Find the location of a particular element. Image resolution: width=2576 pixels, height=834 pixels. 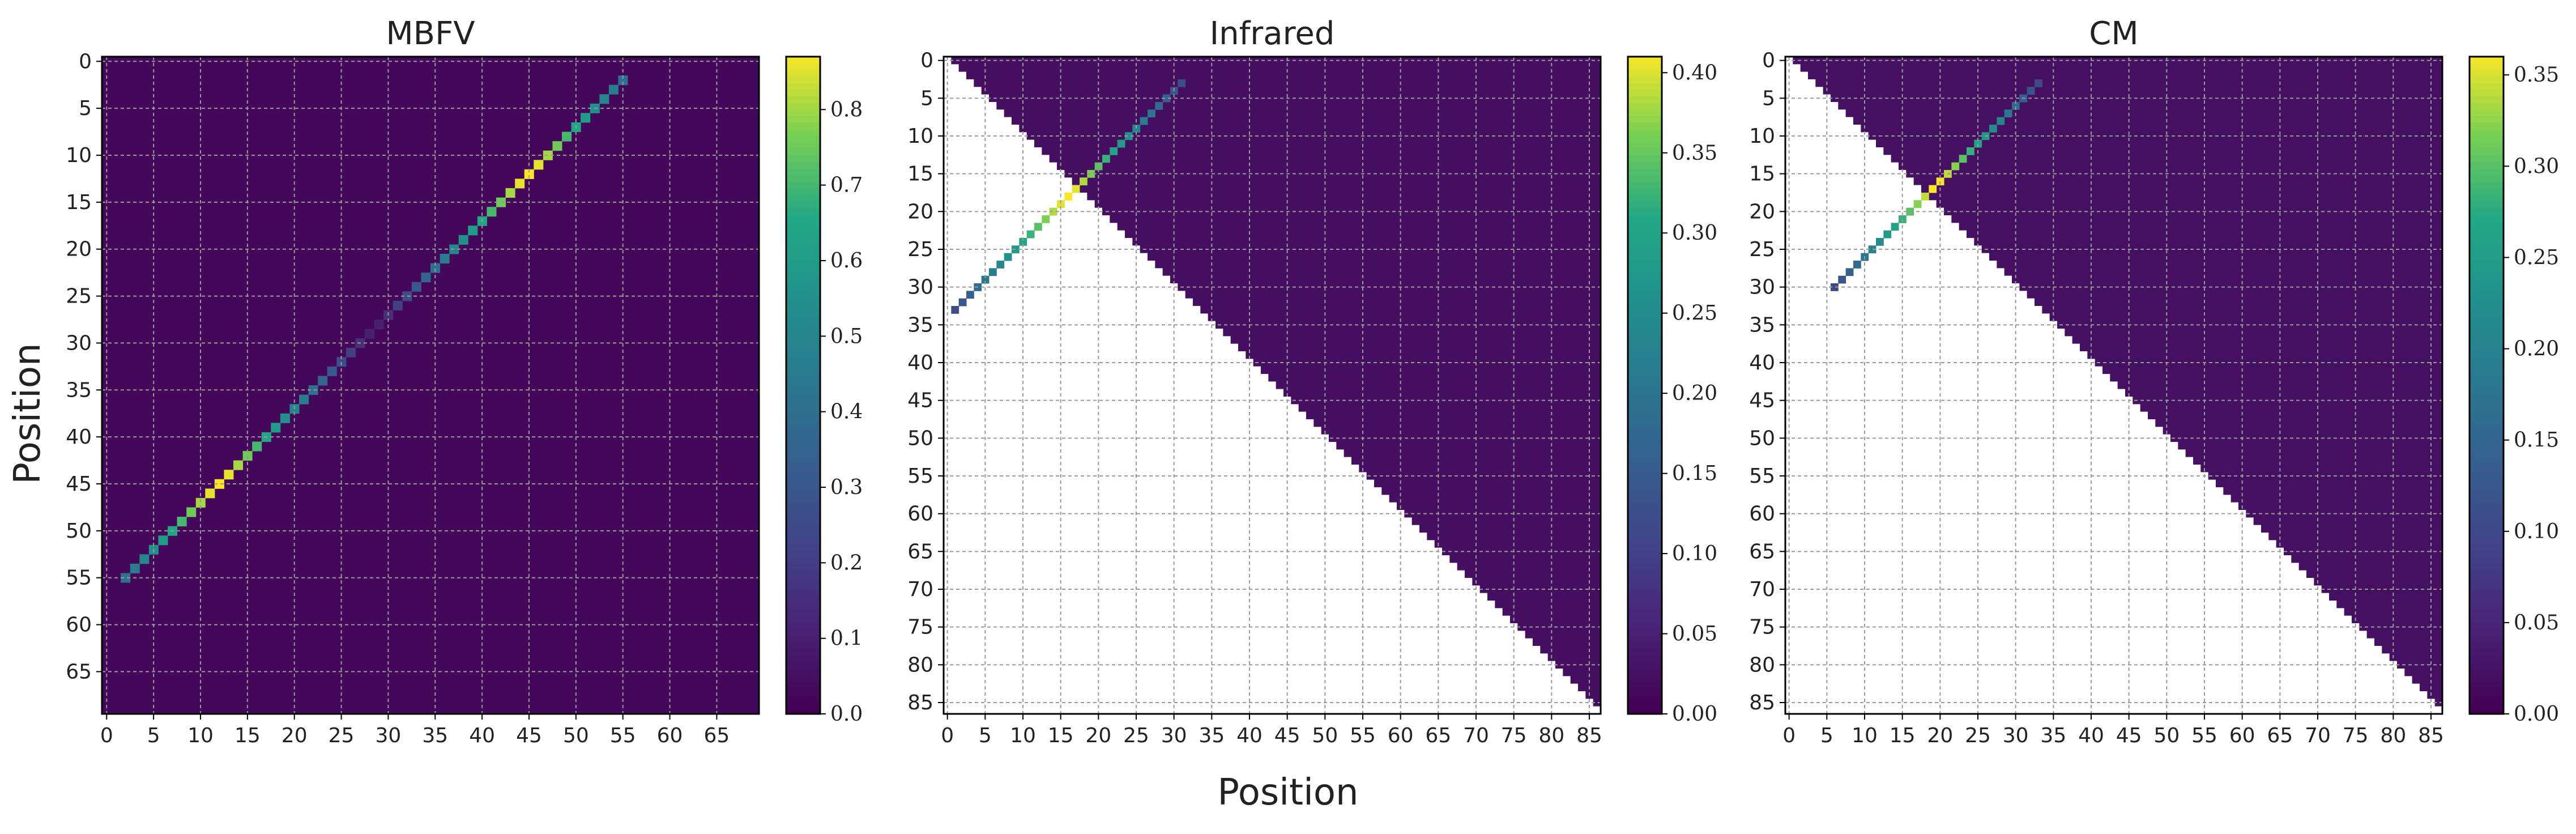

y-tick-label: 25 is located at coordinates (79, 296).